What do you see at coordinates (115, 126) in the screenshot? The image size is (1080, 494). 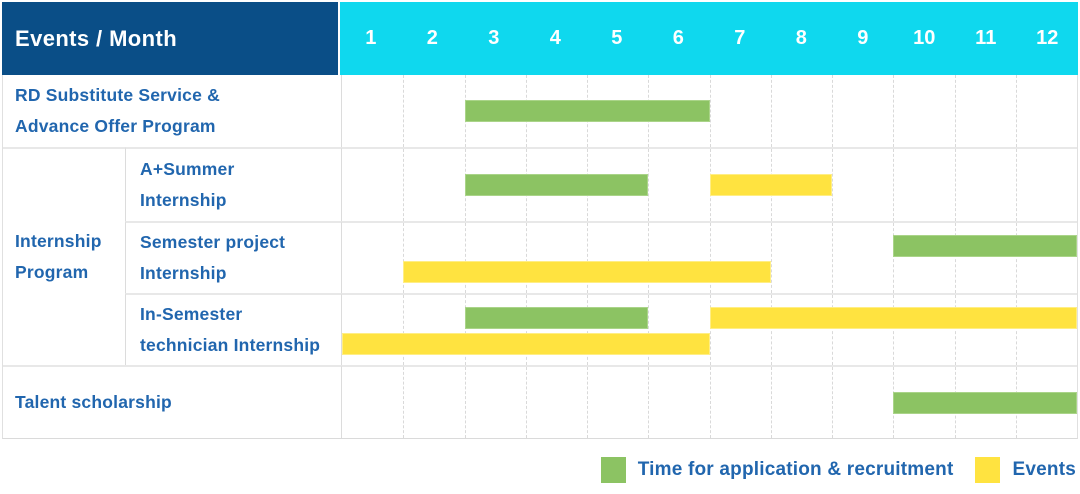 I see `label-line: Advance Offer Program` at bounding box center [115, 126].